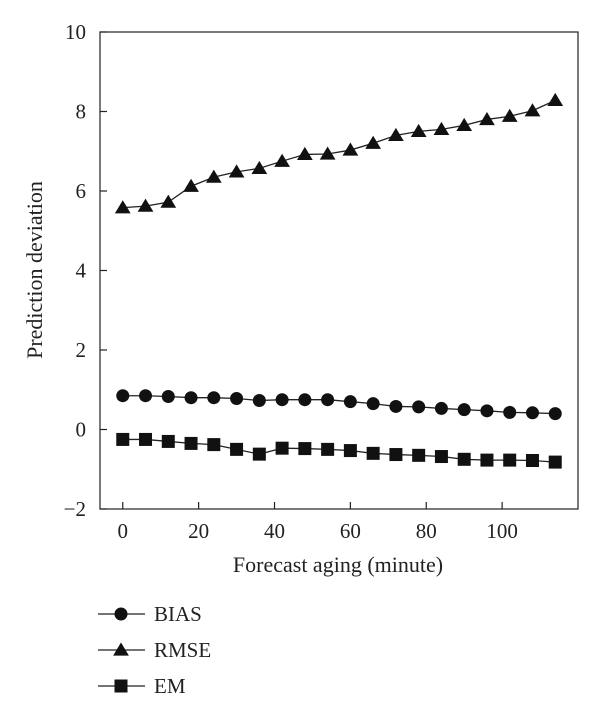 The height and width of the screenshot is (714, 600). What do you see at coordinates (81, 430) in the screenshot?
I see `y-tick-label: 0` at bounding box center [81, 430].